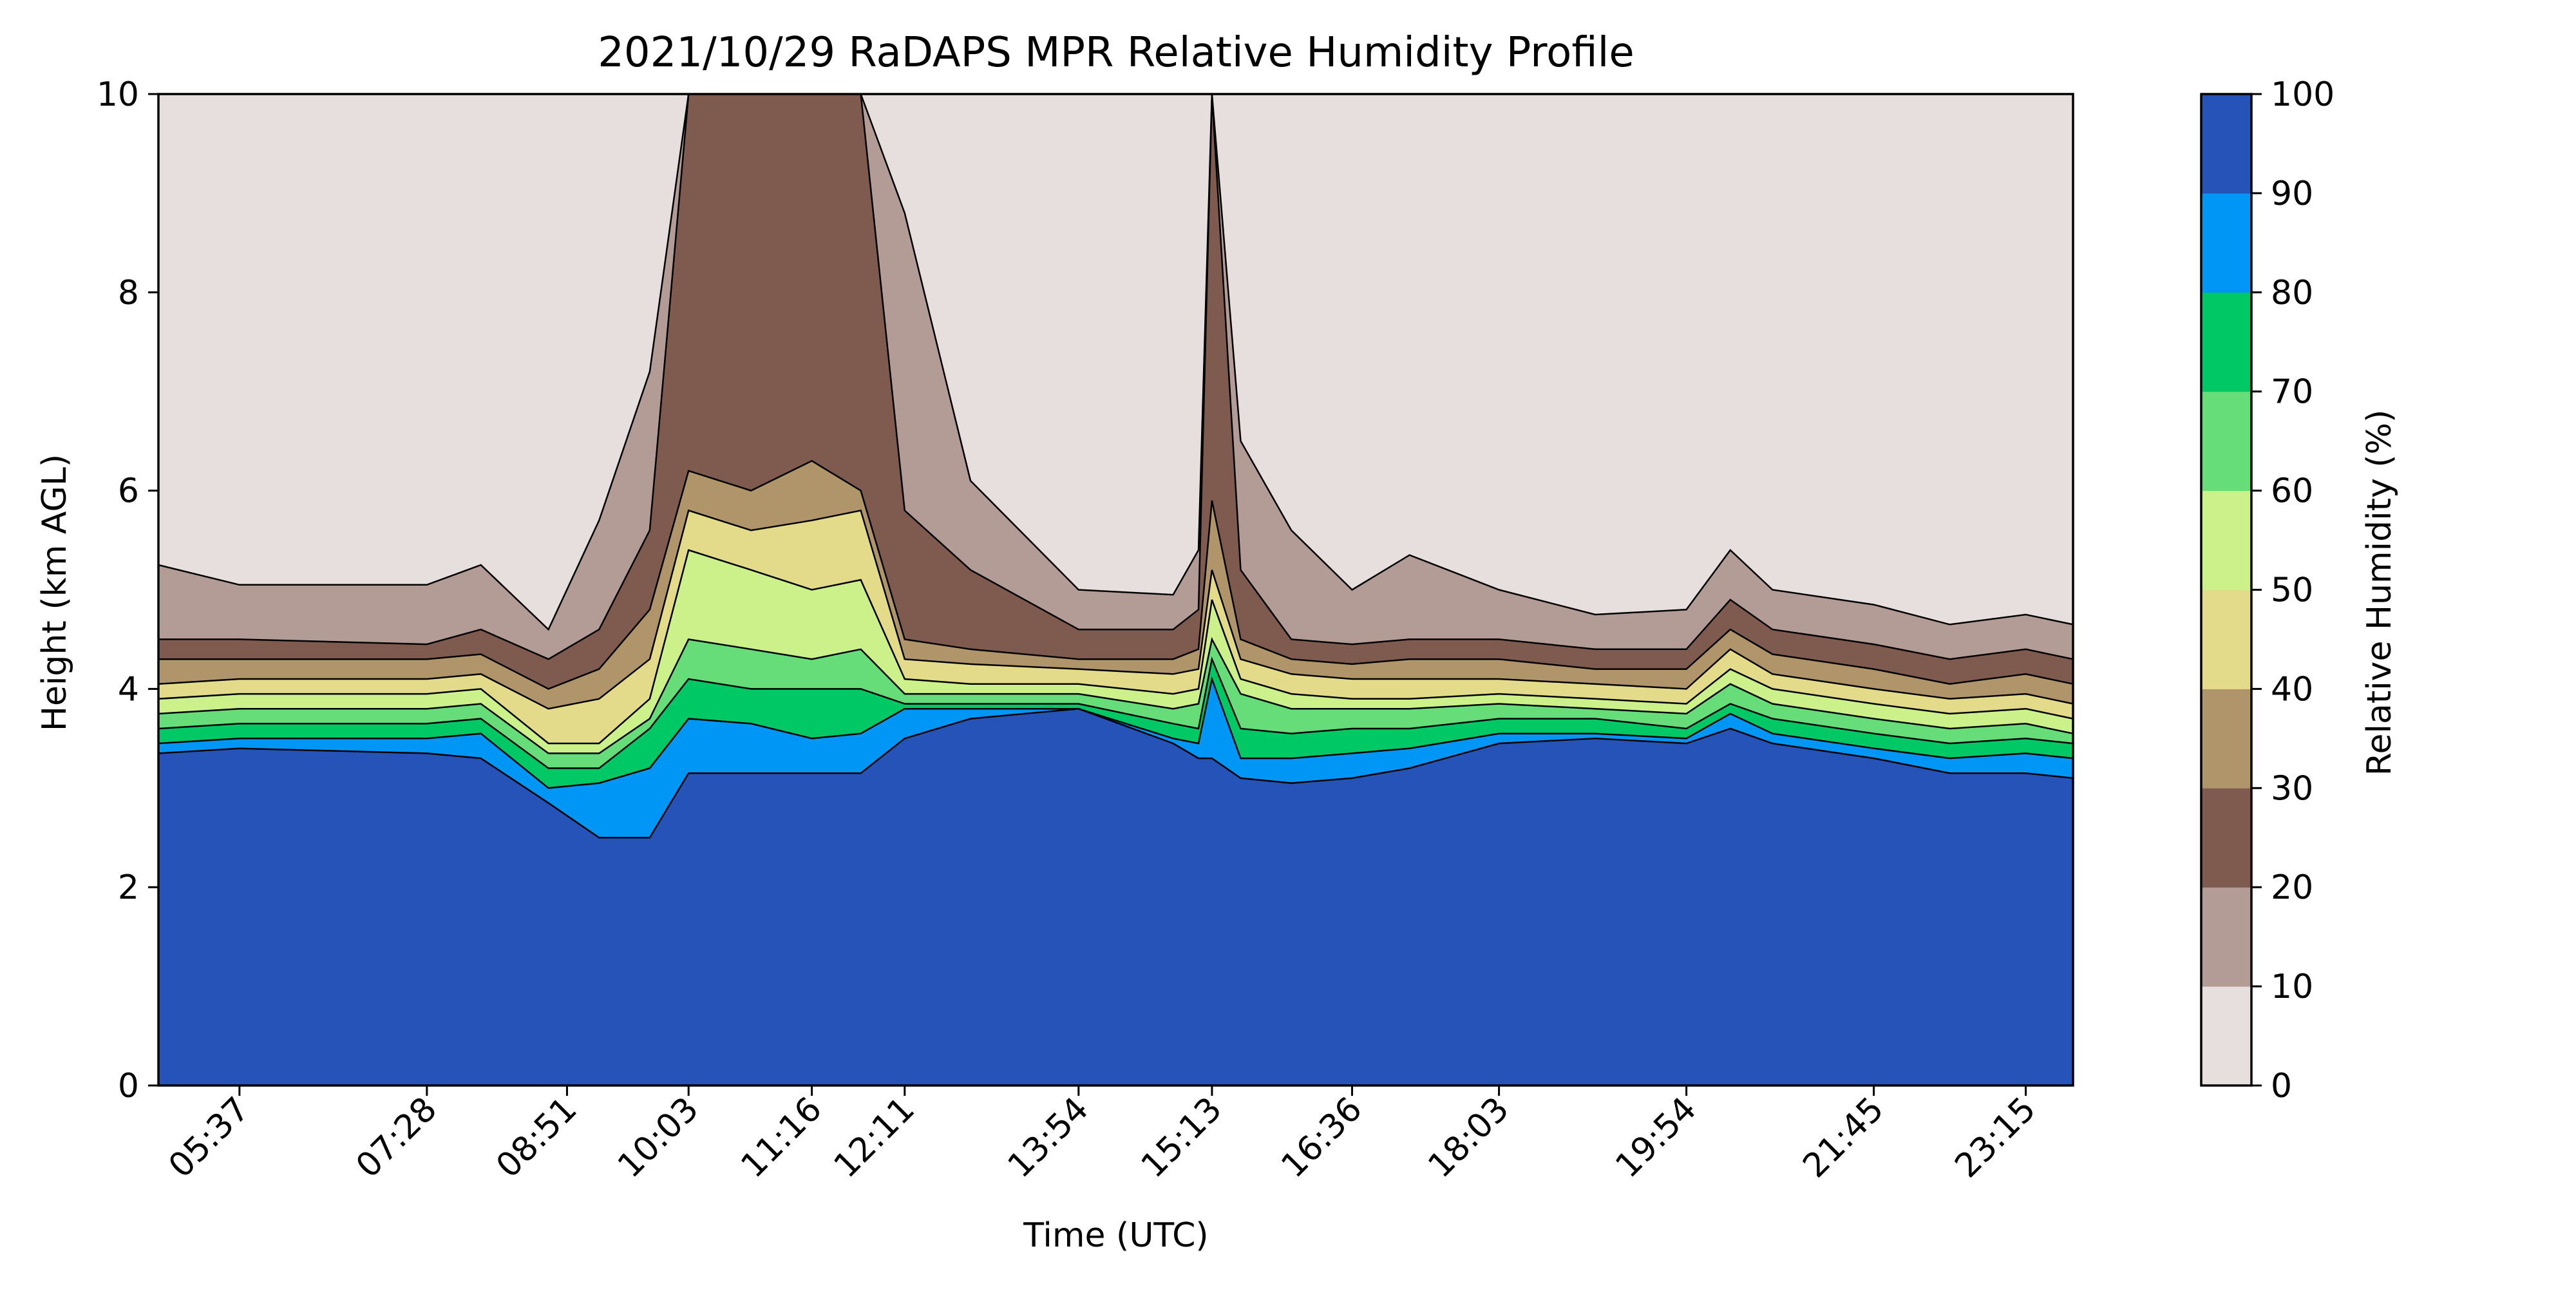 This screenshot has height=1291, width=2576. Describe the element at coordinates (2379, 593) in the screenshot. I see `colorbar-label: Relative Humidity (%)` at that location.